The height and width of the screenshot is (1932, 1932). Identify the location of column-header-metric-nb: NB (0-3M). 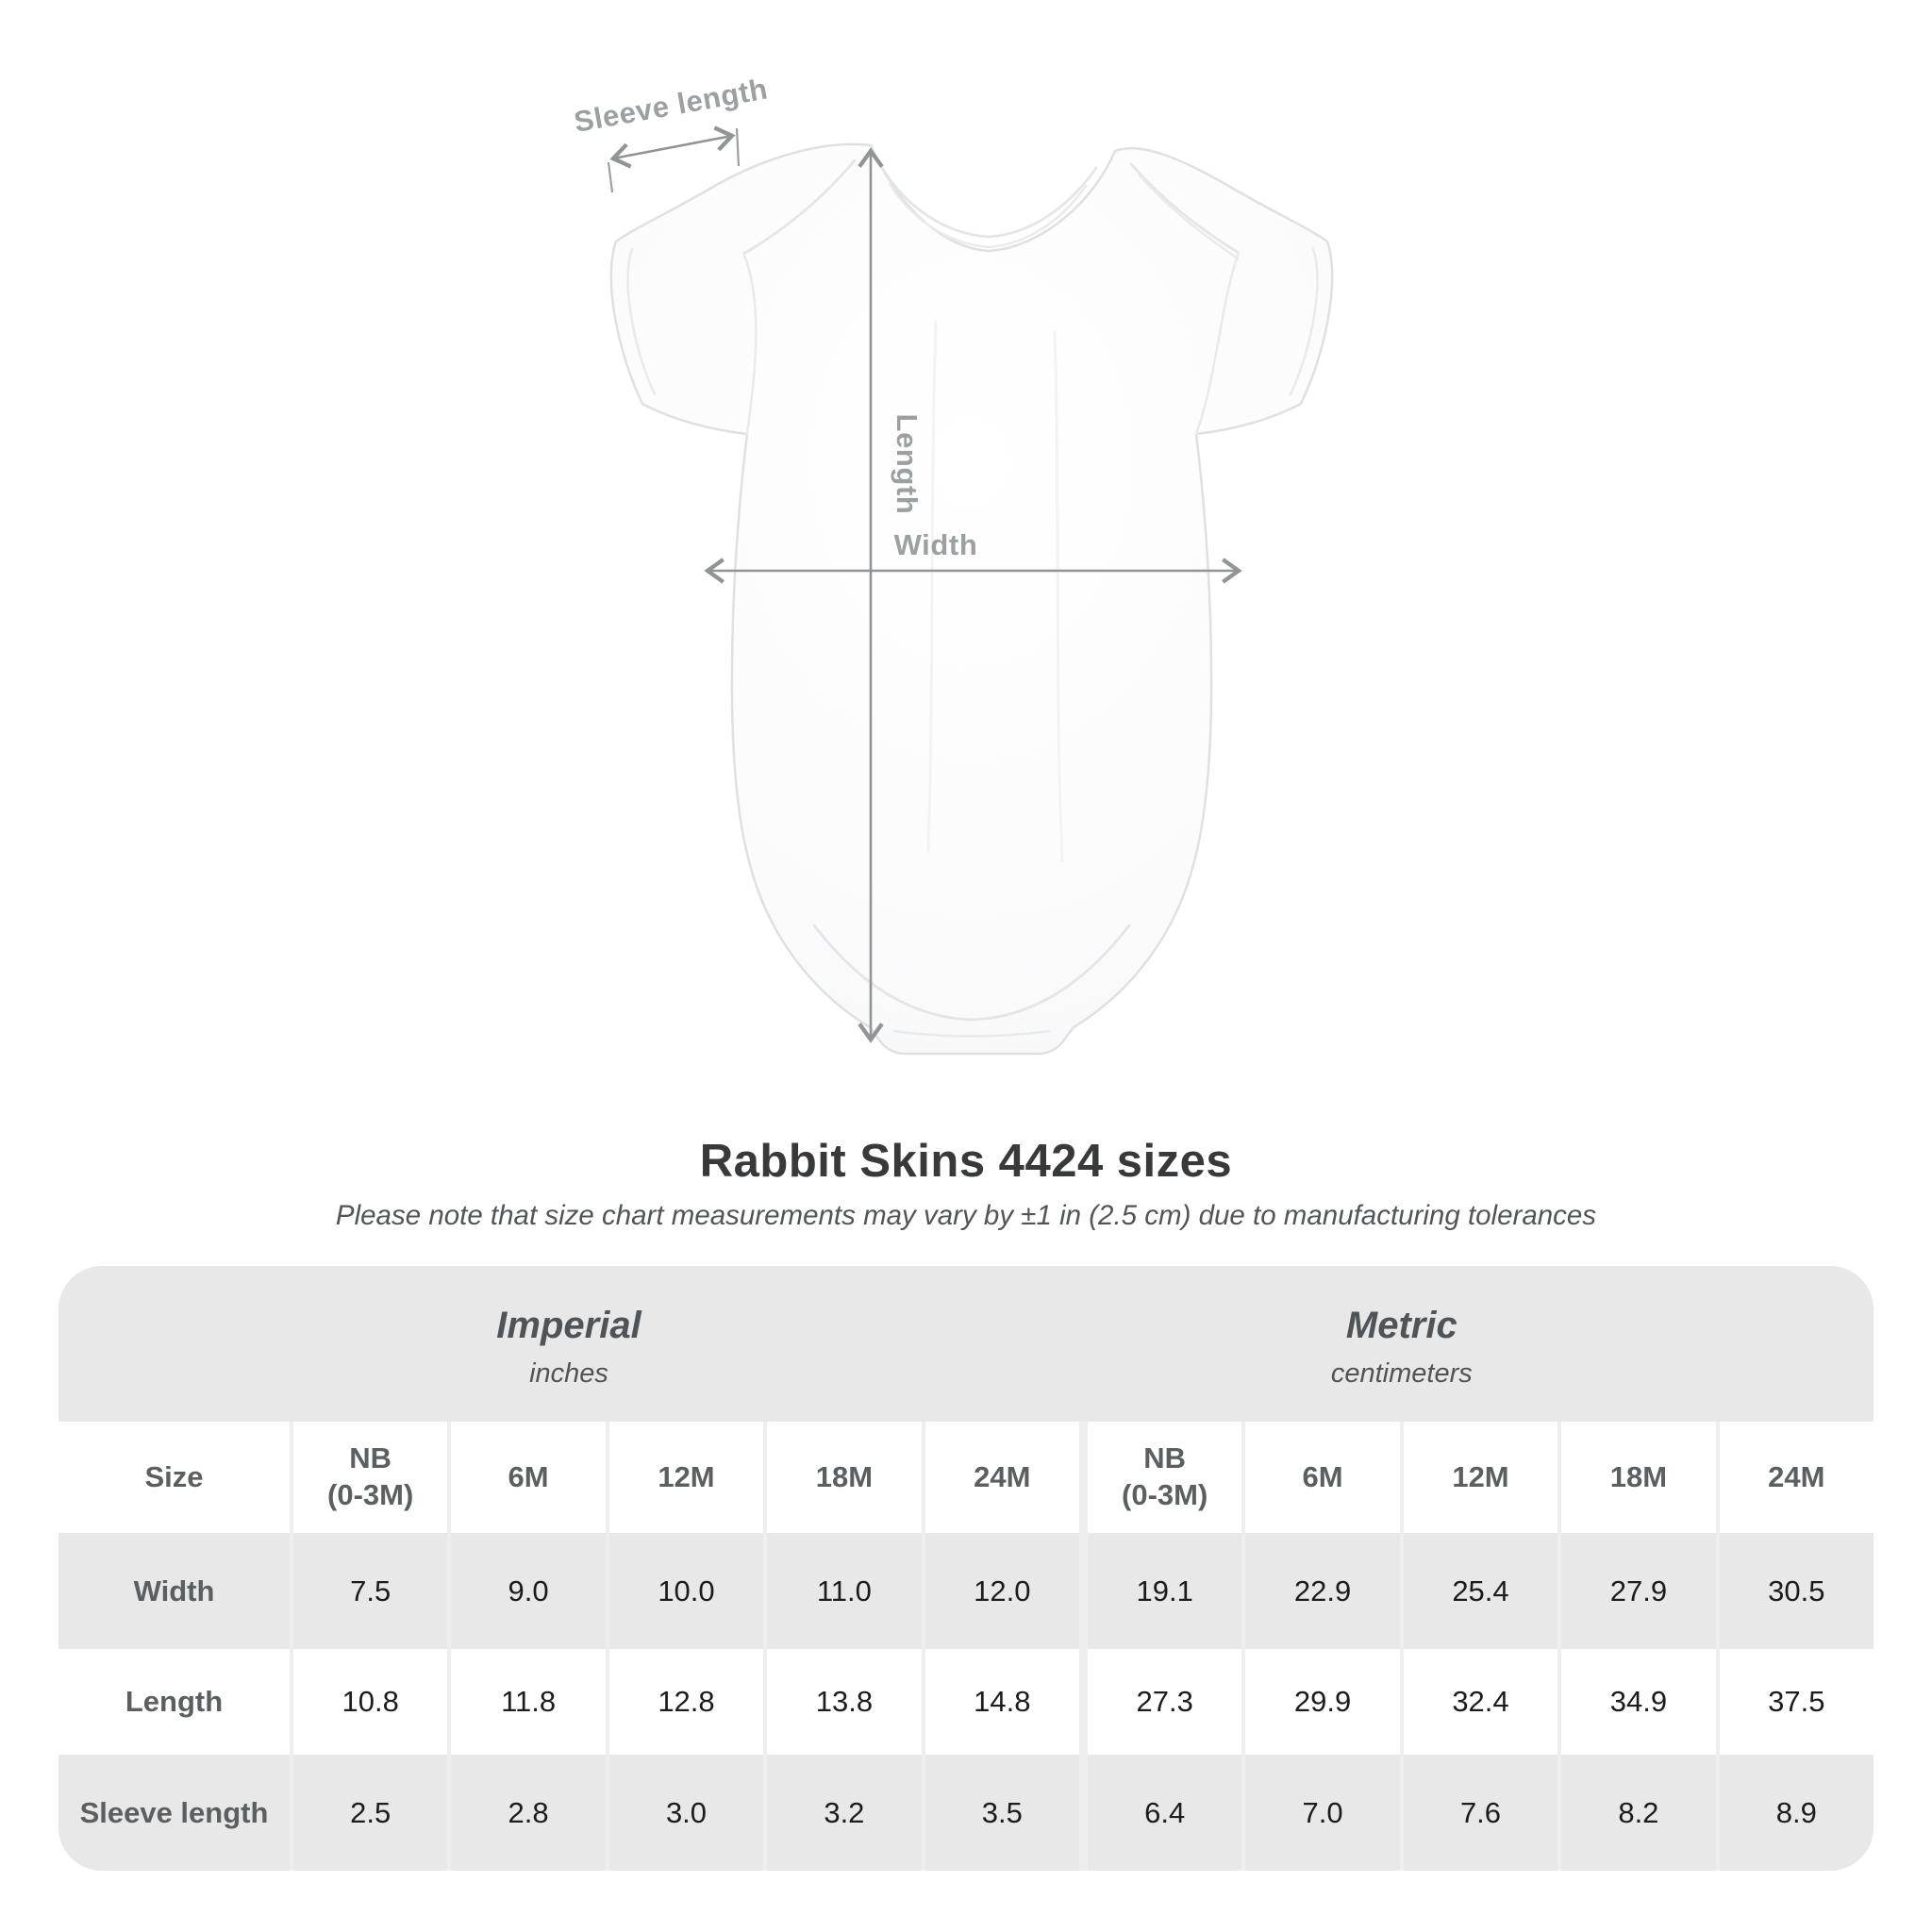
(1165, 1478).